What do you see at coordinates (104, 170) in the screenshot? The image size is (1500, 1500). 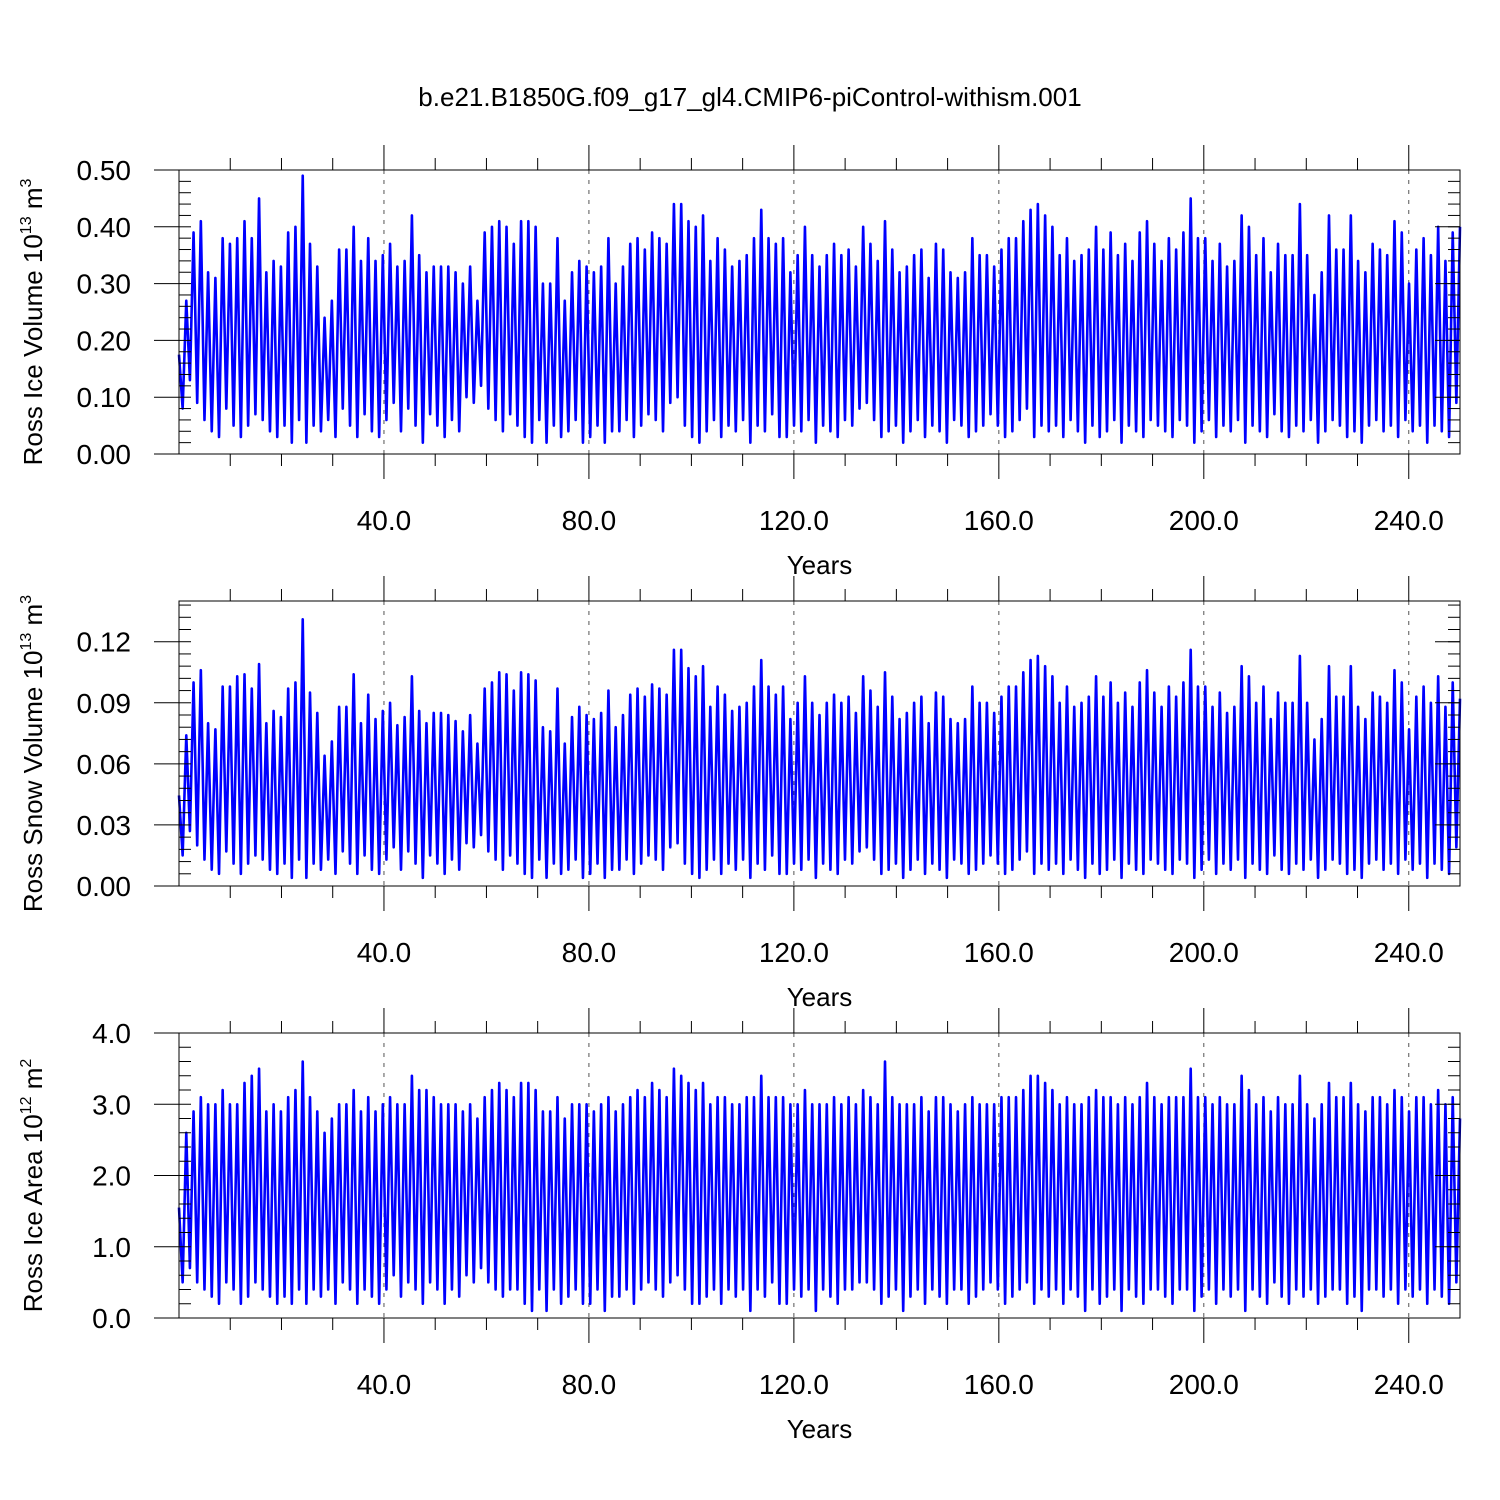 I see `y-tick-label: 0.50` at bounding box center [104, 170].